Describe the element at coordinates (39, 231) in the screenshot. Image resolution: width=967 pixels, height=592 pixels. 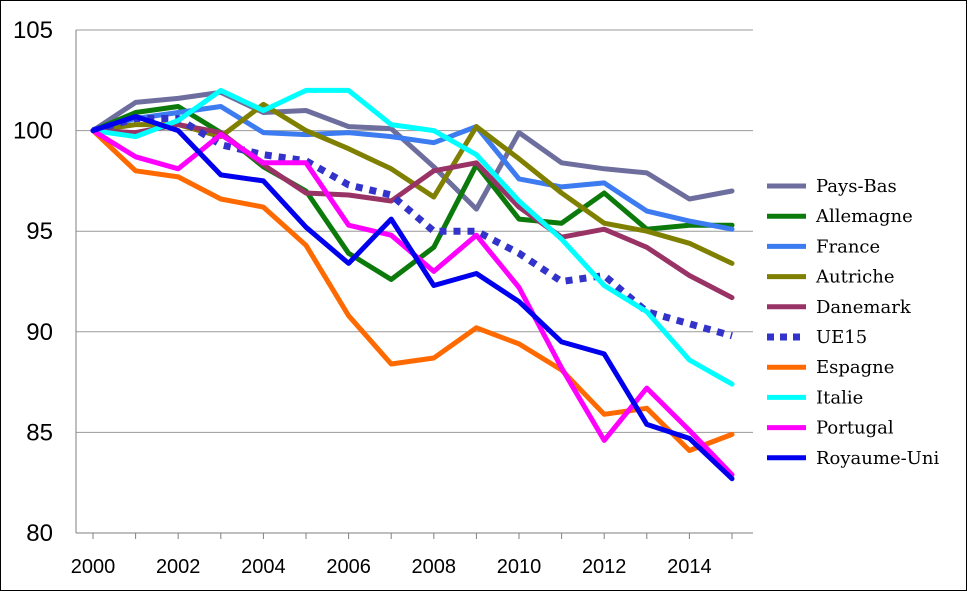
I see `y-tick-label-95: 95` at that location.